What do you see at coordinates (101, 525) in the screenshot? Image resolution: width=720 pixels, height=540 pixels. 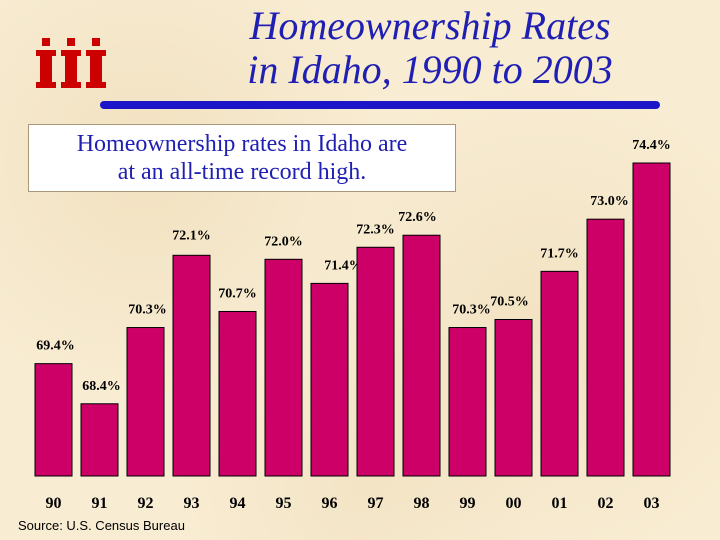 I see `source-note: Source: U.S. Census Bureau` at bounding box center [101, 525].